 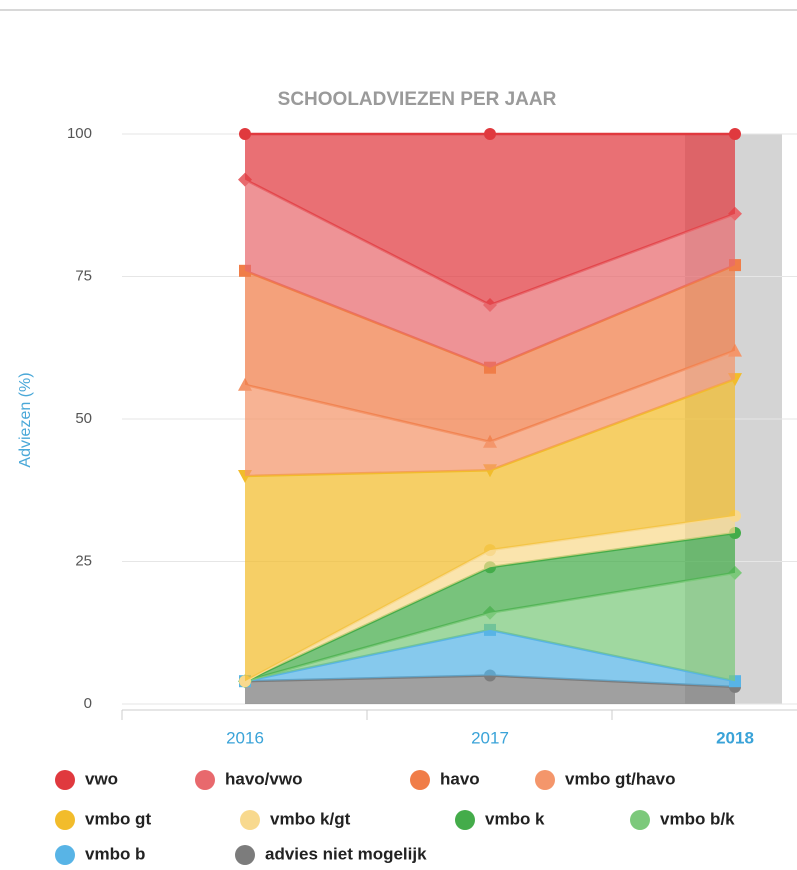 What do you see at coordinates (620, 778) in the screenshot?
I see `legend-label: vmbo gt/havo` at bounding box center [620, 778].